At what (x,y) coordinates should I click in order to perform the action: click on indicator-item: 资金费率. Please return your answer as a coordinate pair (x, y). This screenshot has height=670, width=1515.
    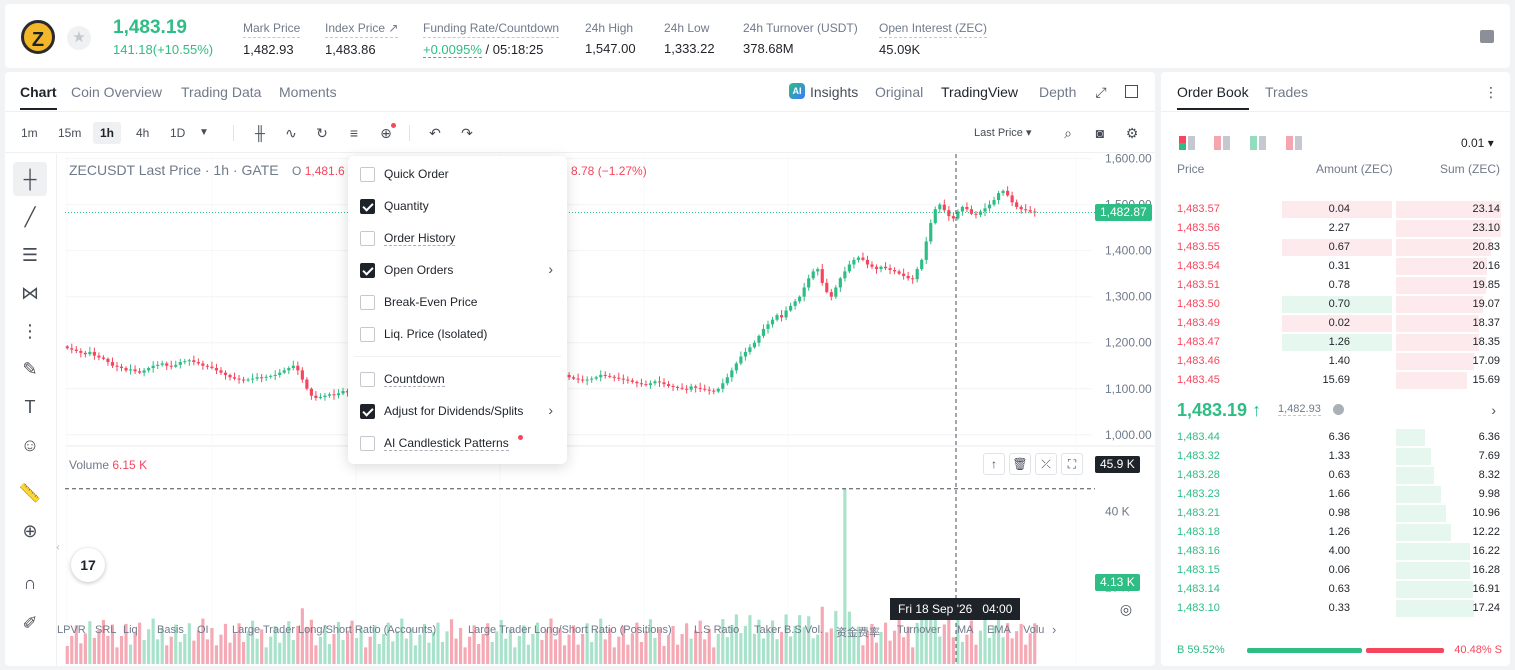
    Looking at the image, I should click on (858, 633).